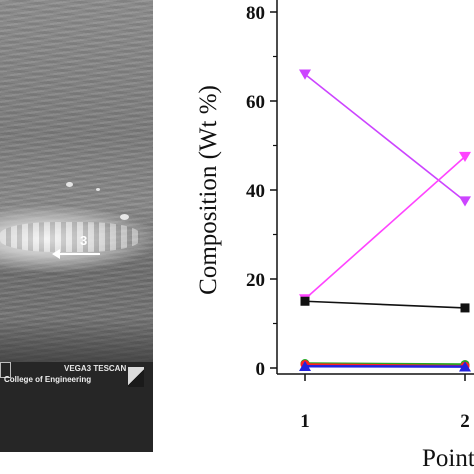 Image resolution: width=474 pixels, height=474 pixels. Describe the element at coordinates (76, 340) in the screenshot. I see `sem-dark-band` at that location.